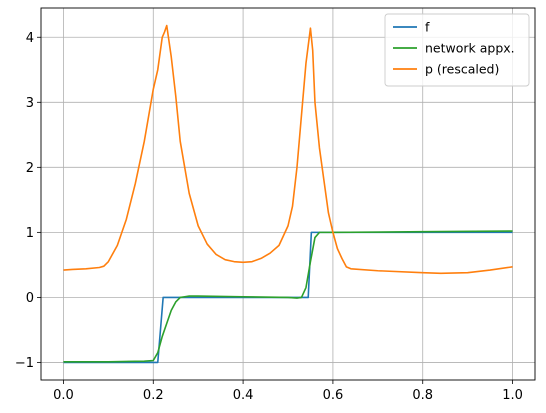 The width and height of the screenshot is (546, 413). Describe the element at coordinates (30, 298) in the screenshot. I see `y-tick-label: 0` at that location.